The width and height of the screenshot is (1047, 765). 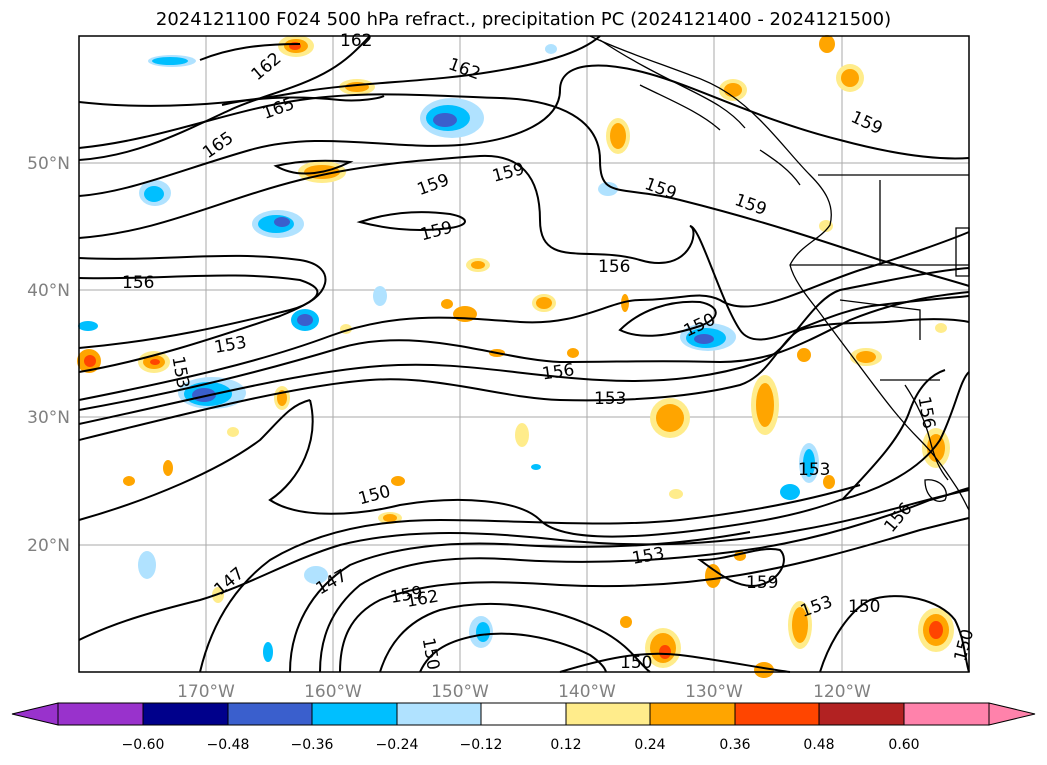 I want to click on lon-label-170w: 170°W, so click(x=206, y=692).